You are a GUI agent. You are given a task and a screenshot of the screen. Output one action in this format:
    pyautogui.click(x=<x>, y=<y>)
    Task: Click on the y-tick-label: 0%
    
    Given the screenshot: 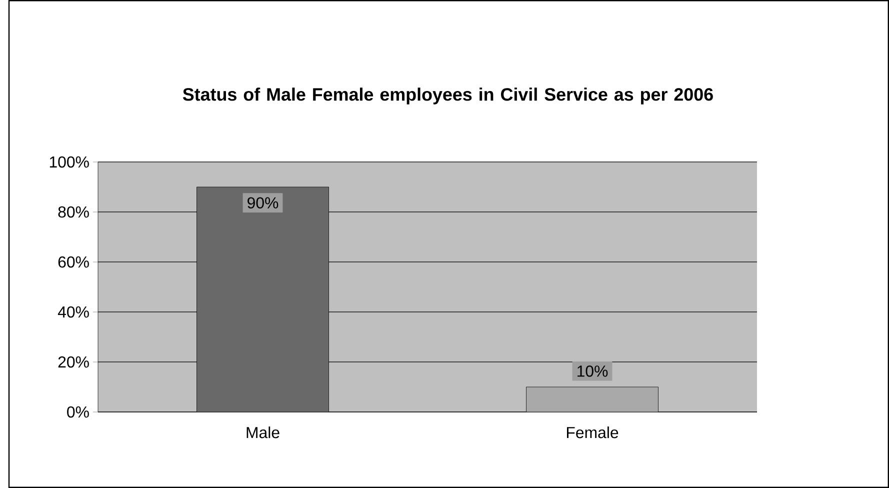 What is the action you would take?
    pyautogui.click(x=78, y=412)
    